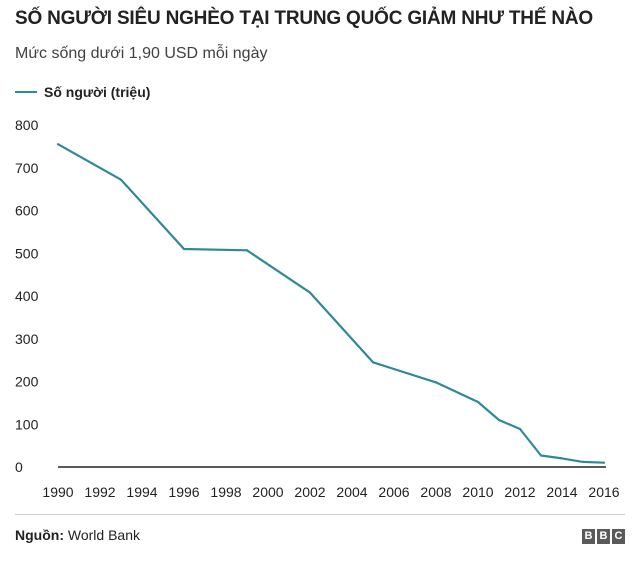  I want to click on source-note: Nguồn: World Bank, so click(77, 535).